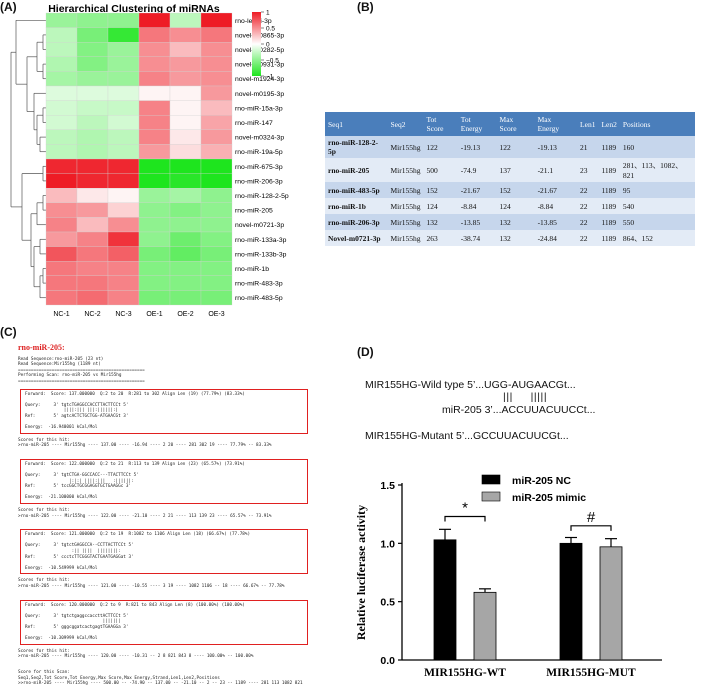 This screenshot has height=695, width=709. Describe the element at coordinates (216, 314) in the screenshot. I see `column-label: OE-3` at that location.